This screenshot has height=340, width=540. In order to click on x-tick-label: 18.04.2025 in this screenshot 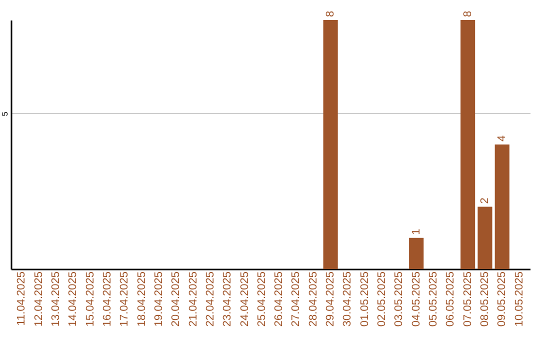, I will do `click(142, 299)`.